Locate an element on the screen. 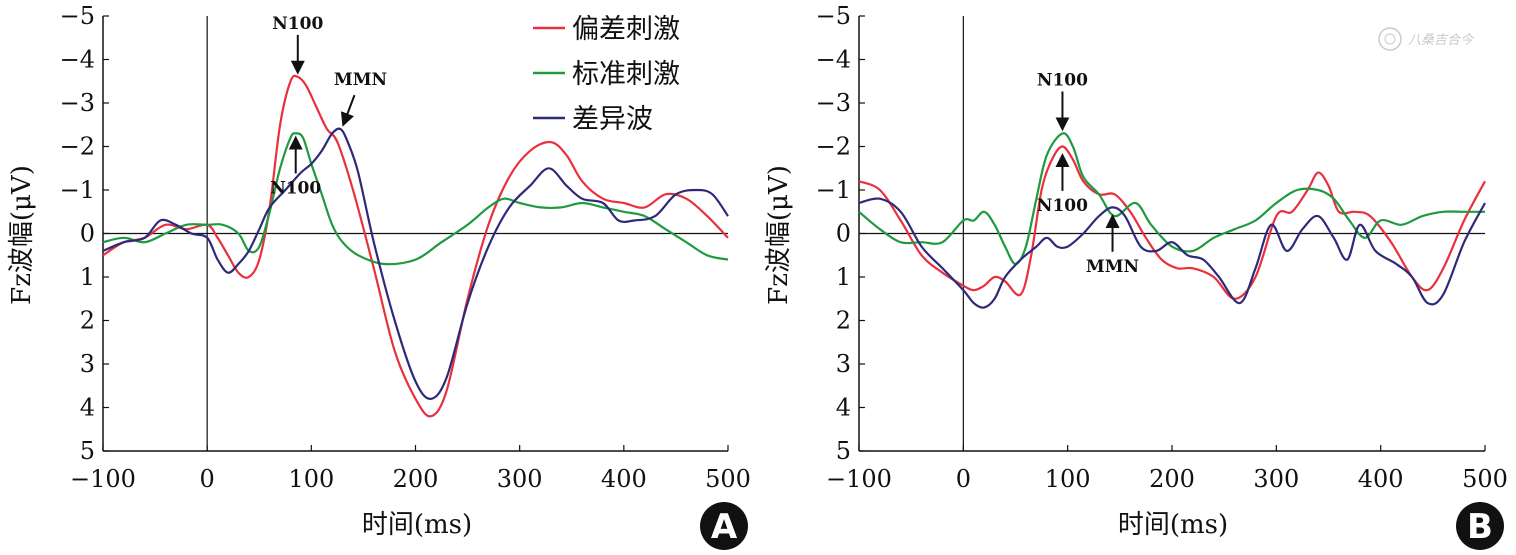 This screenshot has height=555, width=1516. series-line-difference is located at coordinates (1172, 253).